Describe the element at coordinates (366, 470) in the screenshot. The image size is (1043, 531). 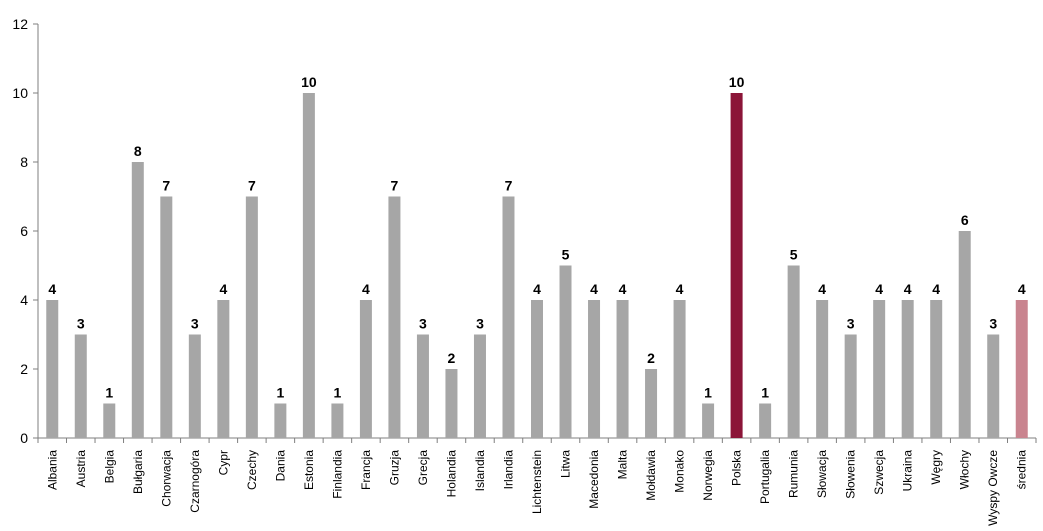
I see `x-tick-label: Francja` at that location.